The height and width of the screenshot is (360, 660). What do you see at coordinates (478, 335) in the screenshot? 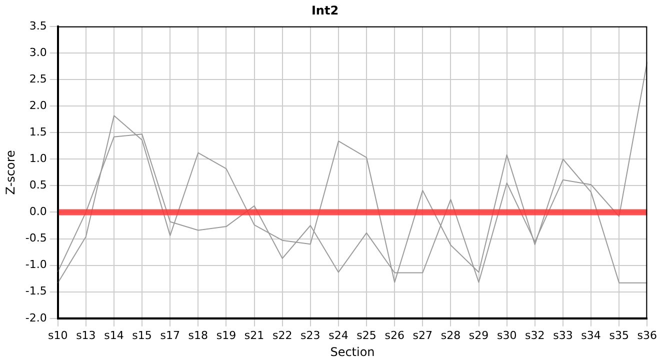
I see `x-tick-label: s29` at bounding box center [478, 335].